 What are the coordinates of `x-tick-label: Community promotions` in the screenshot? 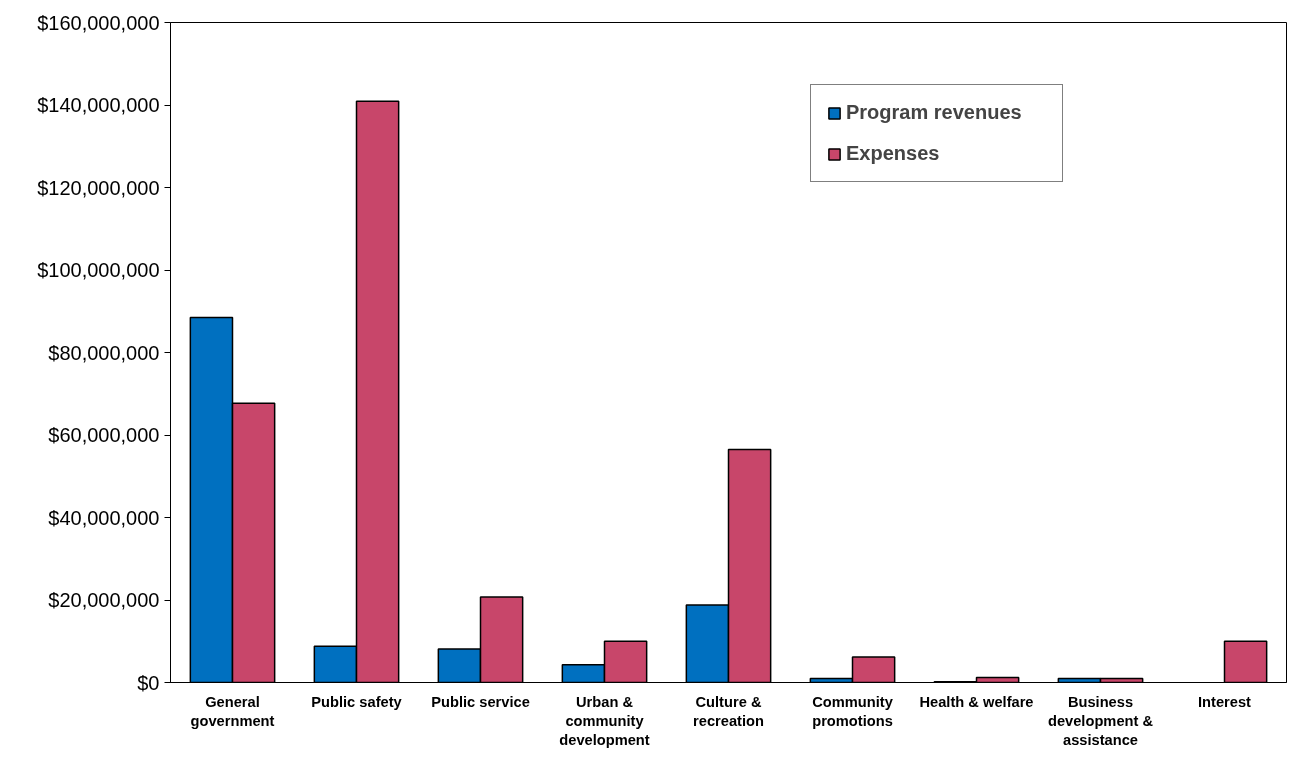 It's located at (853, 711).